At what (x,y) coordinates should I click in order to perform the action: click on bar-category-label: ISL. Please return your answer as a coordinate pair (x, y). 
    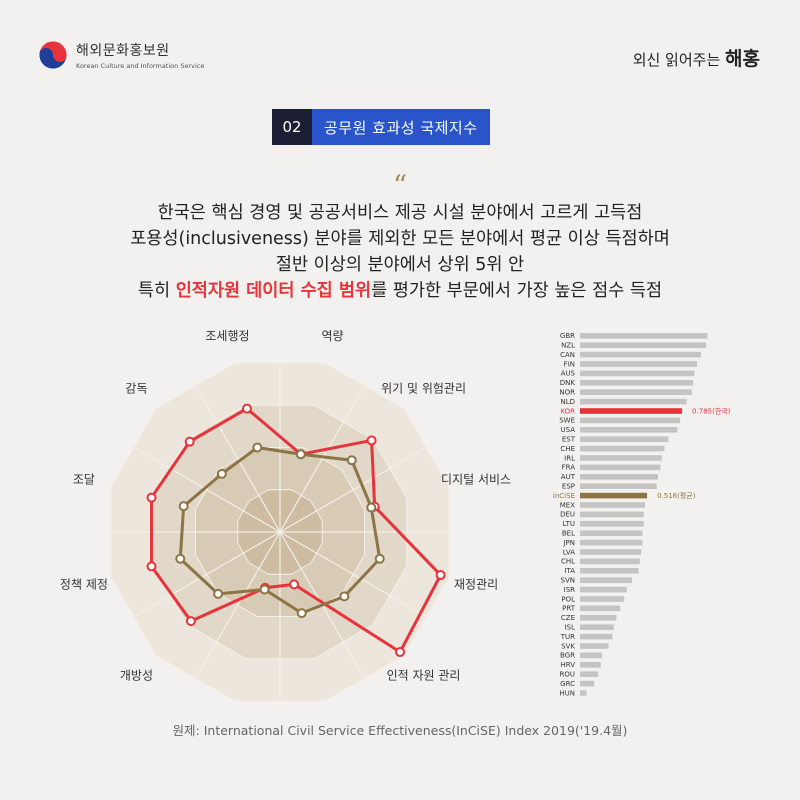
    Looking at the image, I should click on (570, 628).